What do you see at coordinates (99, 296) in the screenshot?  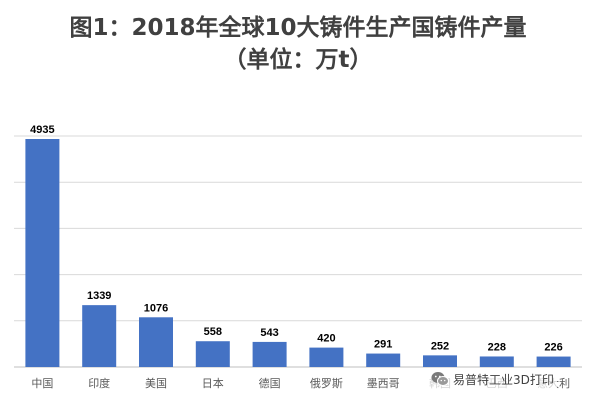 I see `data-label: 1339` at bounding box center [99, 296].